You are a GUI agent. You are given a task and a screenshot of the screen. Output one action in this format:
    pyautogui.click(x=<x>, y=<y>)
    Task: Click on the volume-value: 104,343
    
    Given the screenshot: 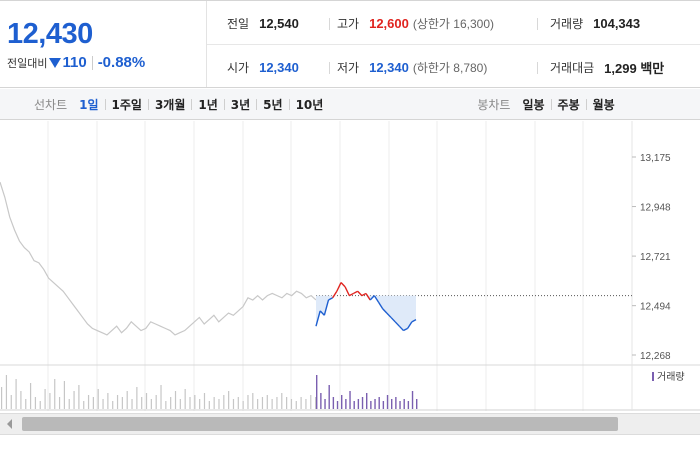 What is the action you would take?
    pyautogui.click(x=617, y=23)
    